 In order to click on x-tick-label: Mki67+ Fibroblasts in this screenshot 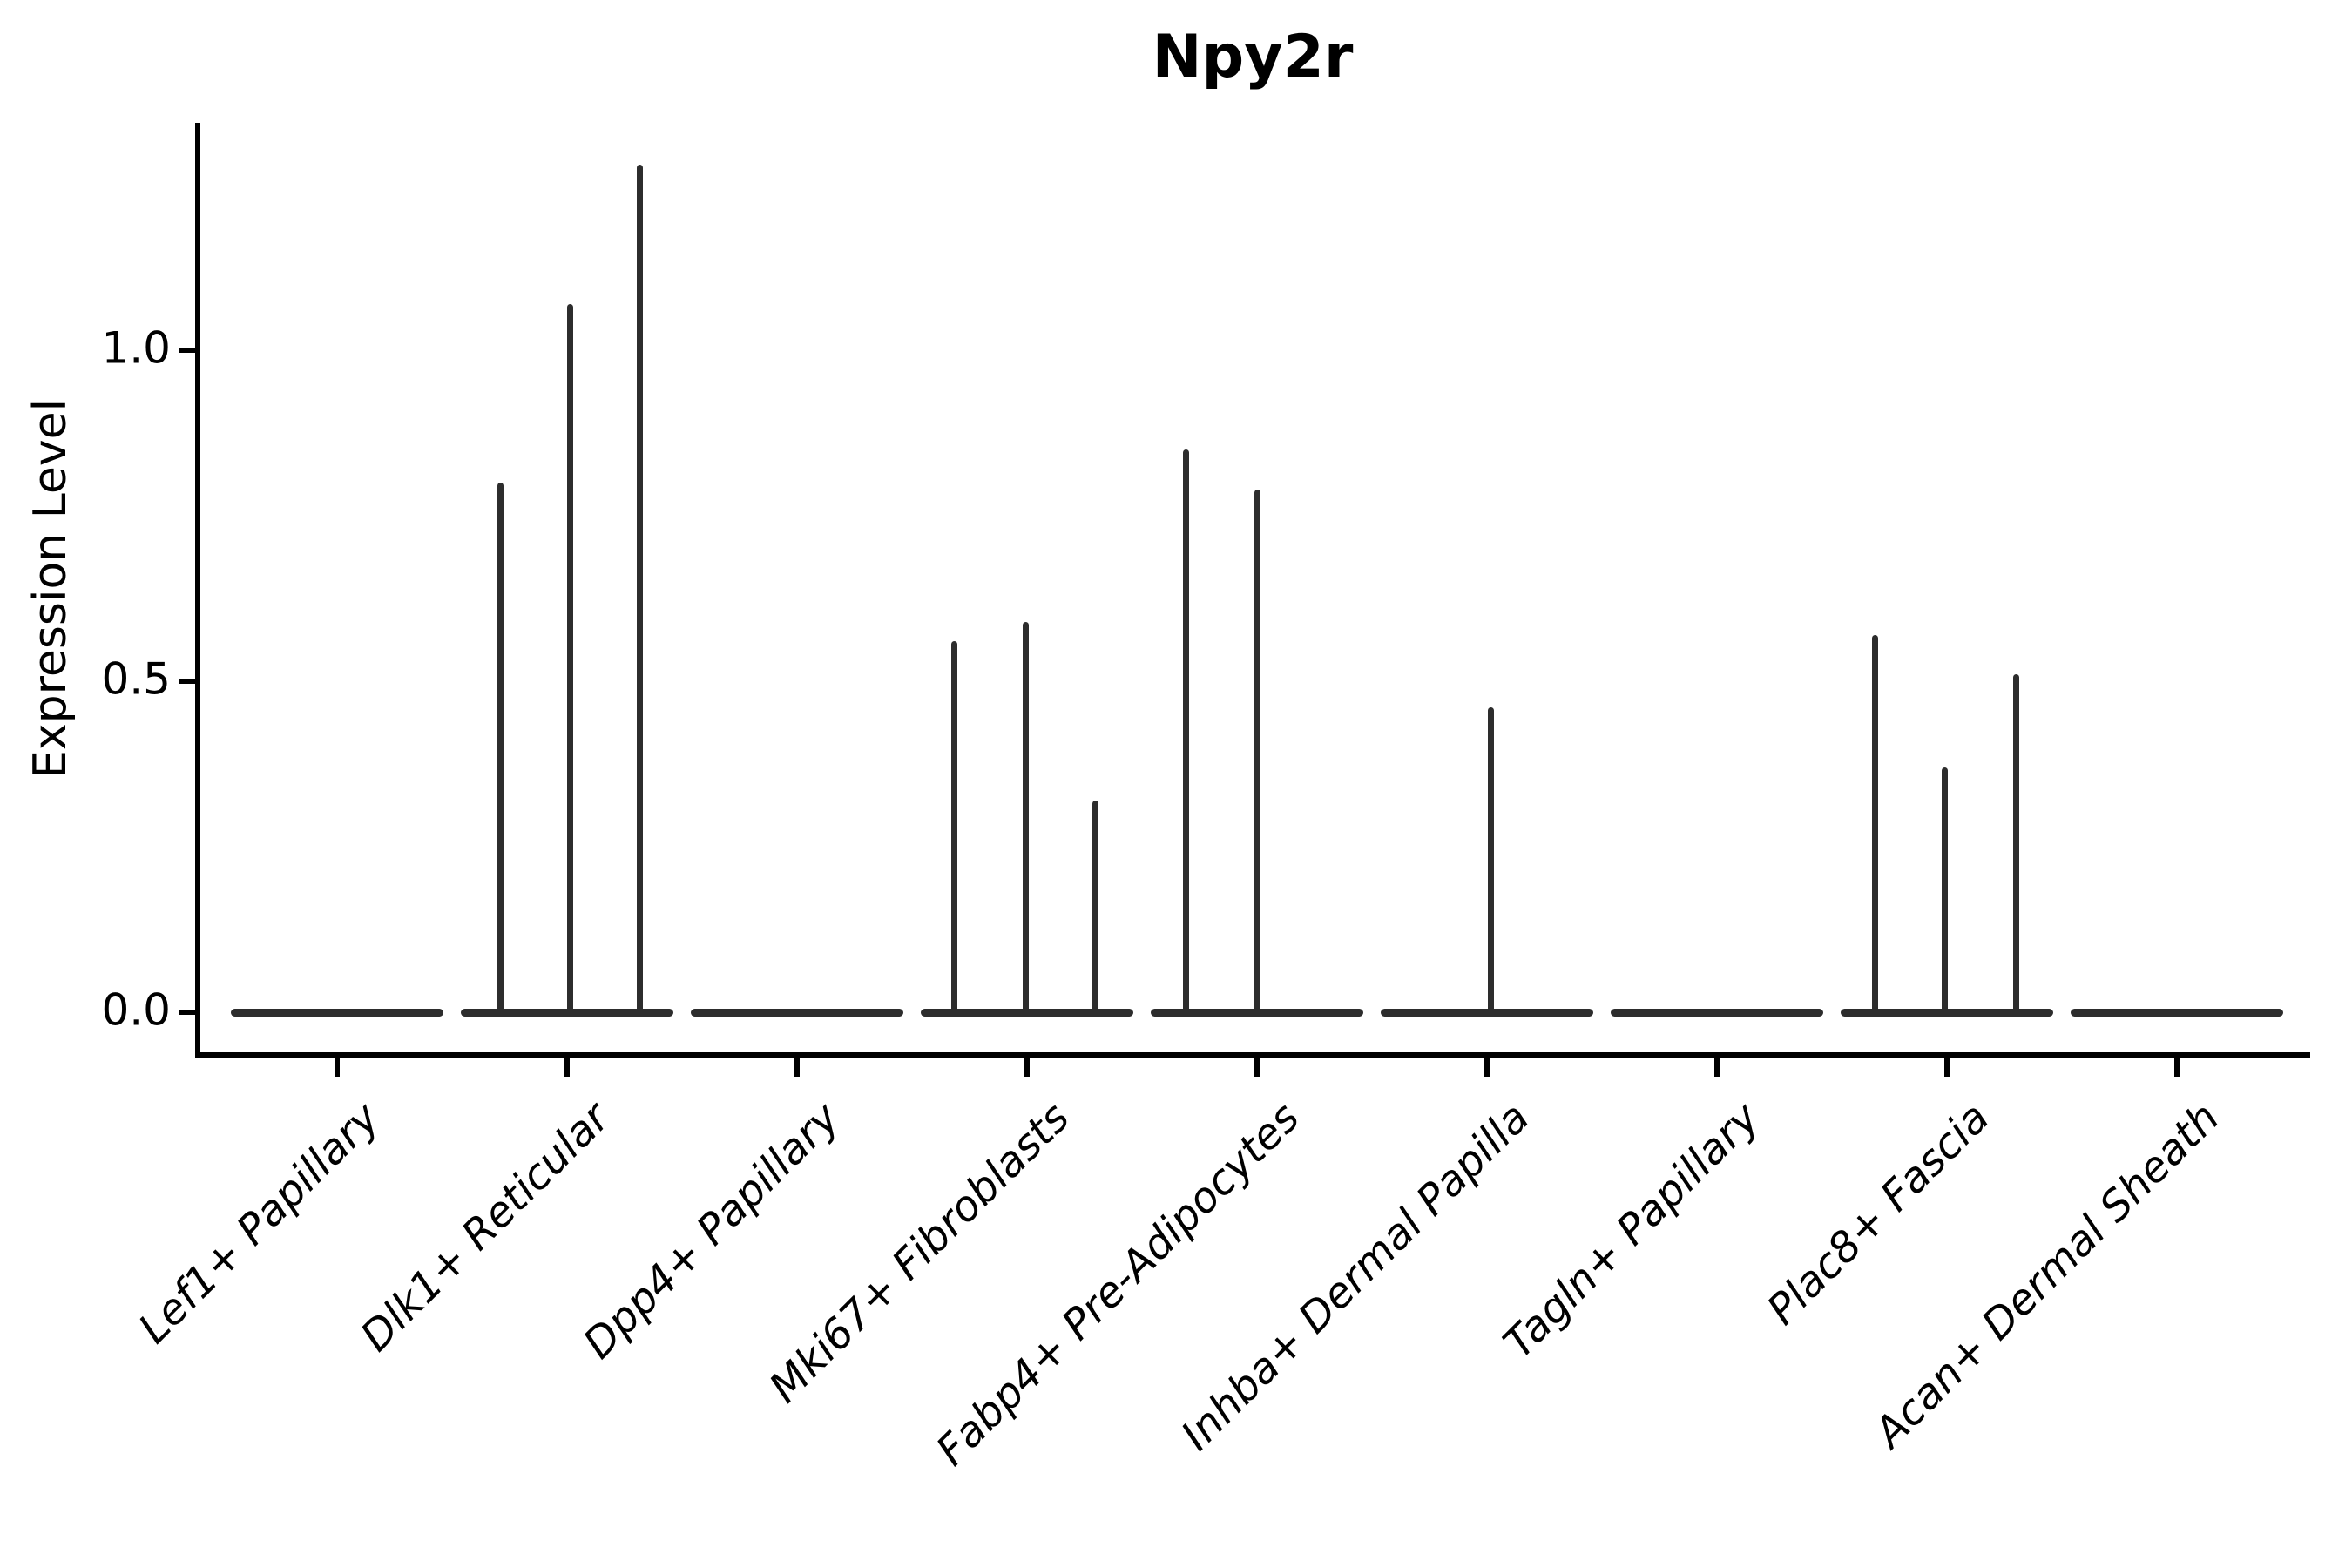, I will do `click(919, 1253)`.